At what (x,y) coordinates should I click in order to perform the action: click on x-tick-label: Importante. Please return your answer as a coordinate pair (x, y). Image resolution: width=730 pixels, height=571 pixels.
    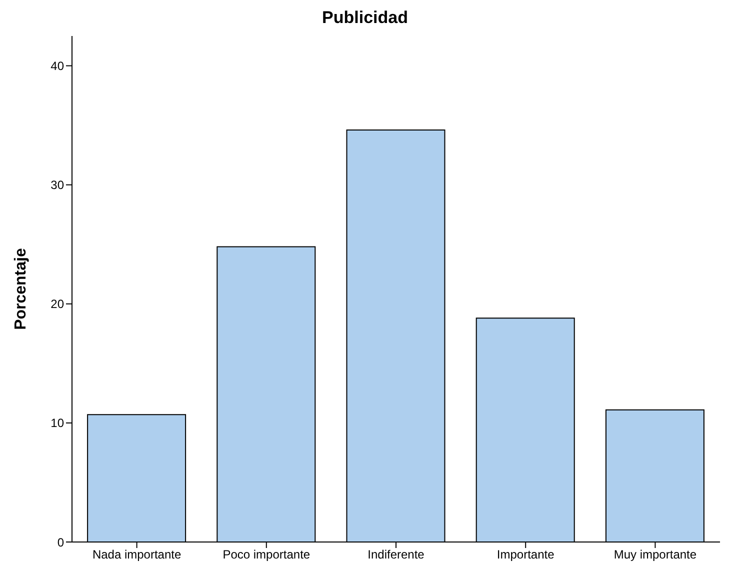
    Looking at the image, I should click on (525, 555).